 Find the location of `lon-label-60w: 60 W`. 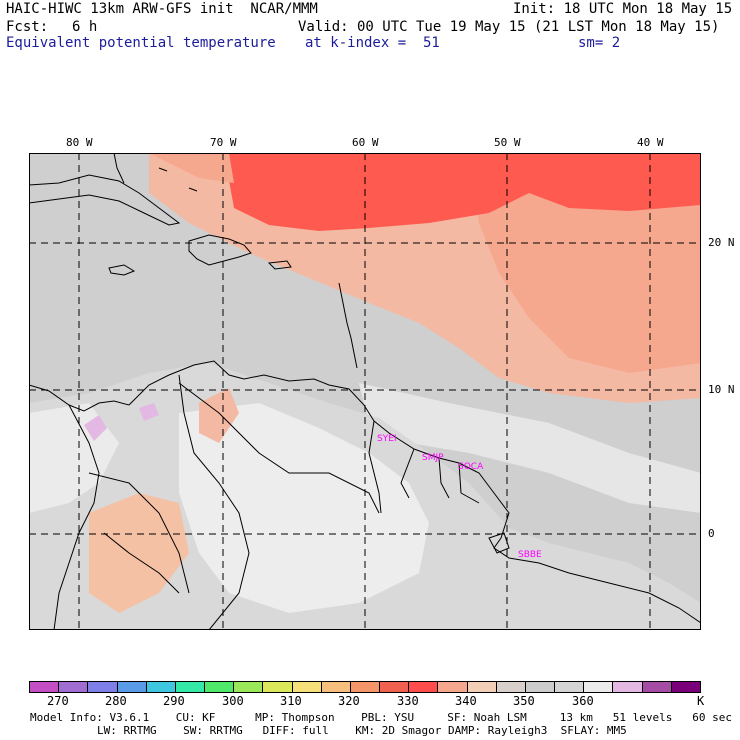

lon-label-60w: 60 W is located at coordinates (365, 142).